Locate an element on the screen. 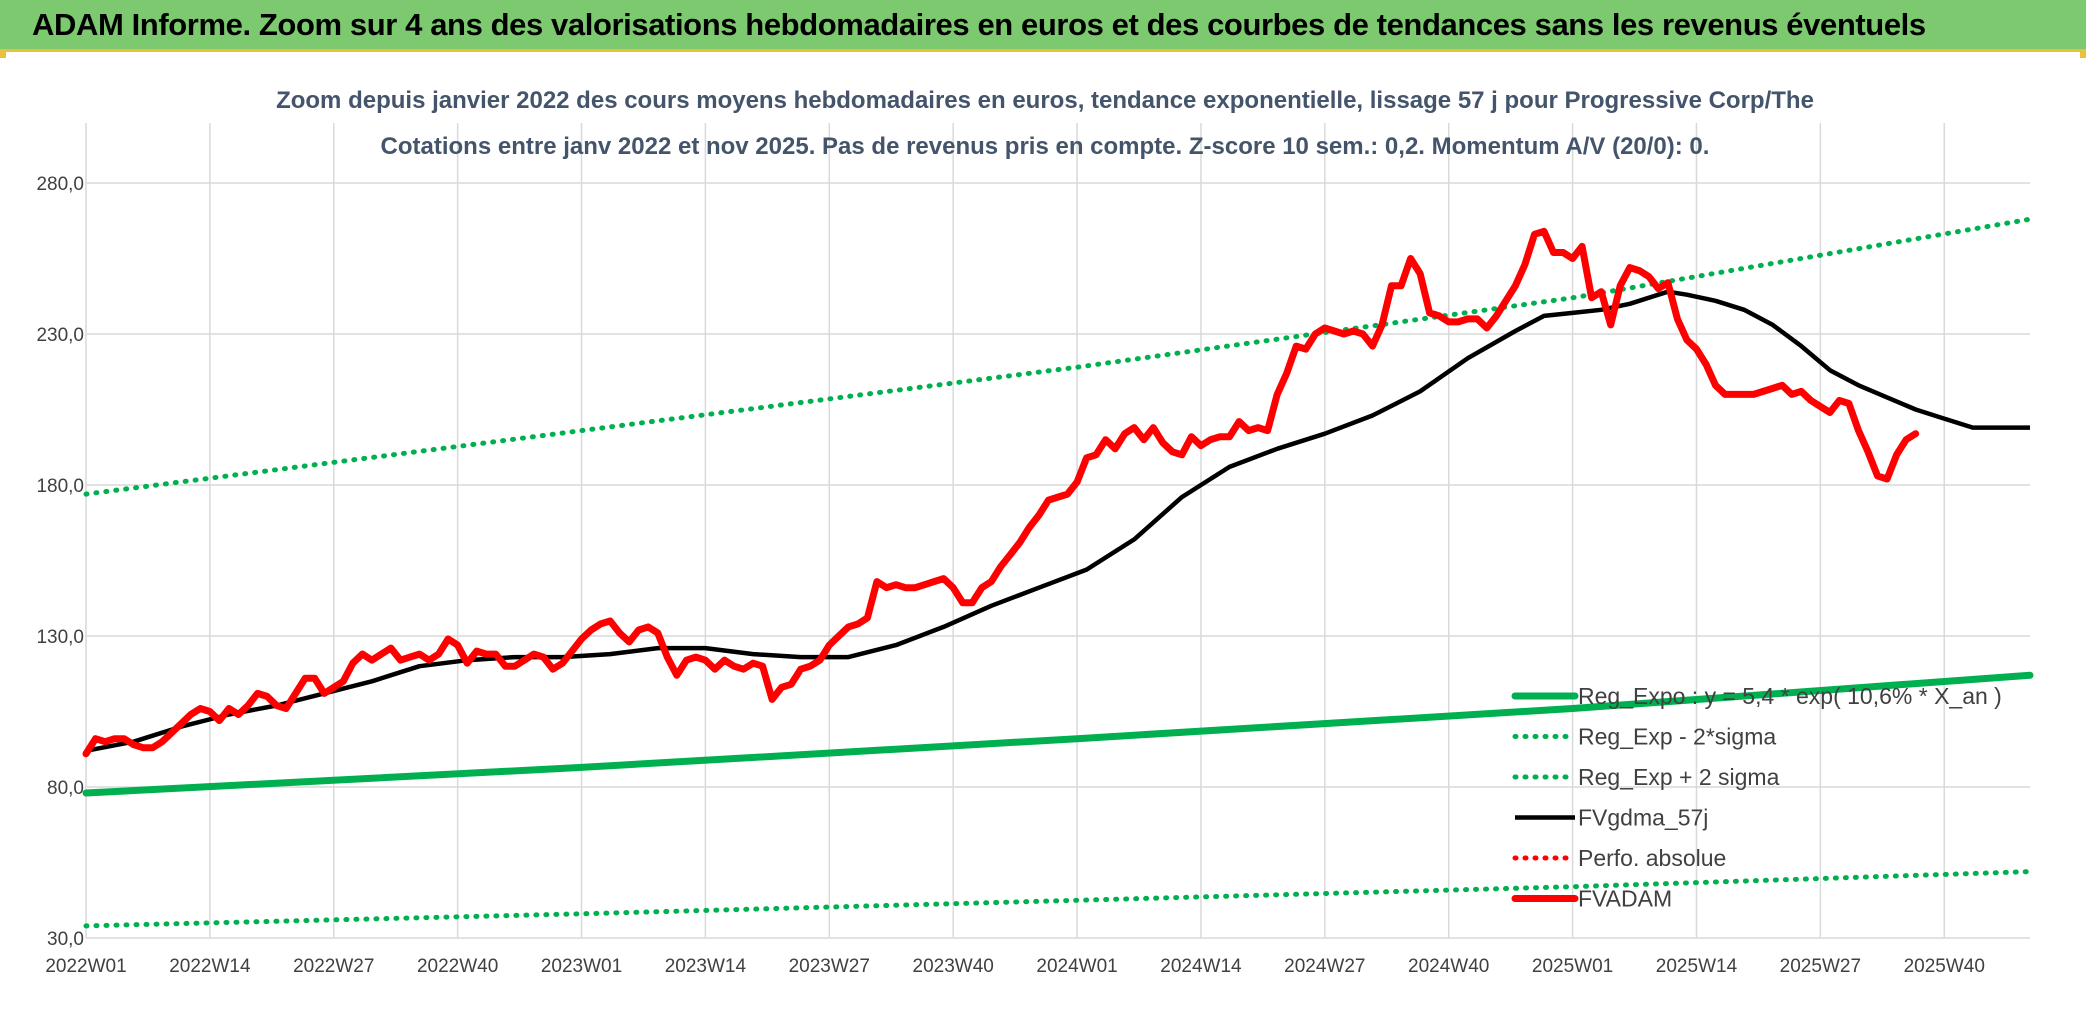  legend-label: FVADAM is located at coordinates (1625, 899).